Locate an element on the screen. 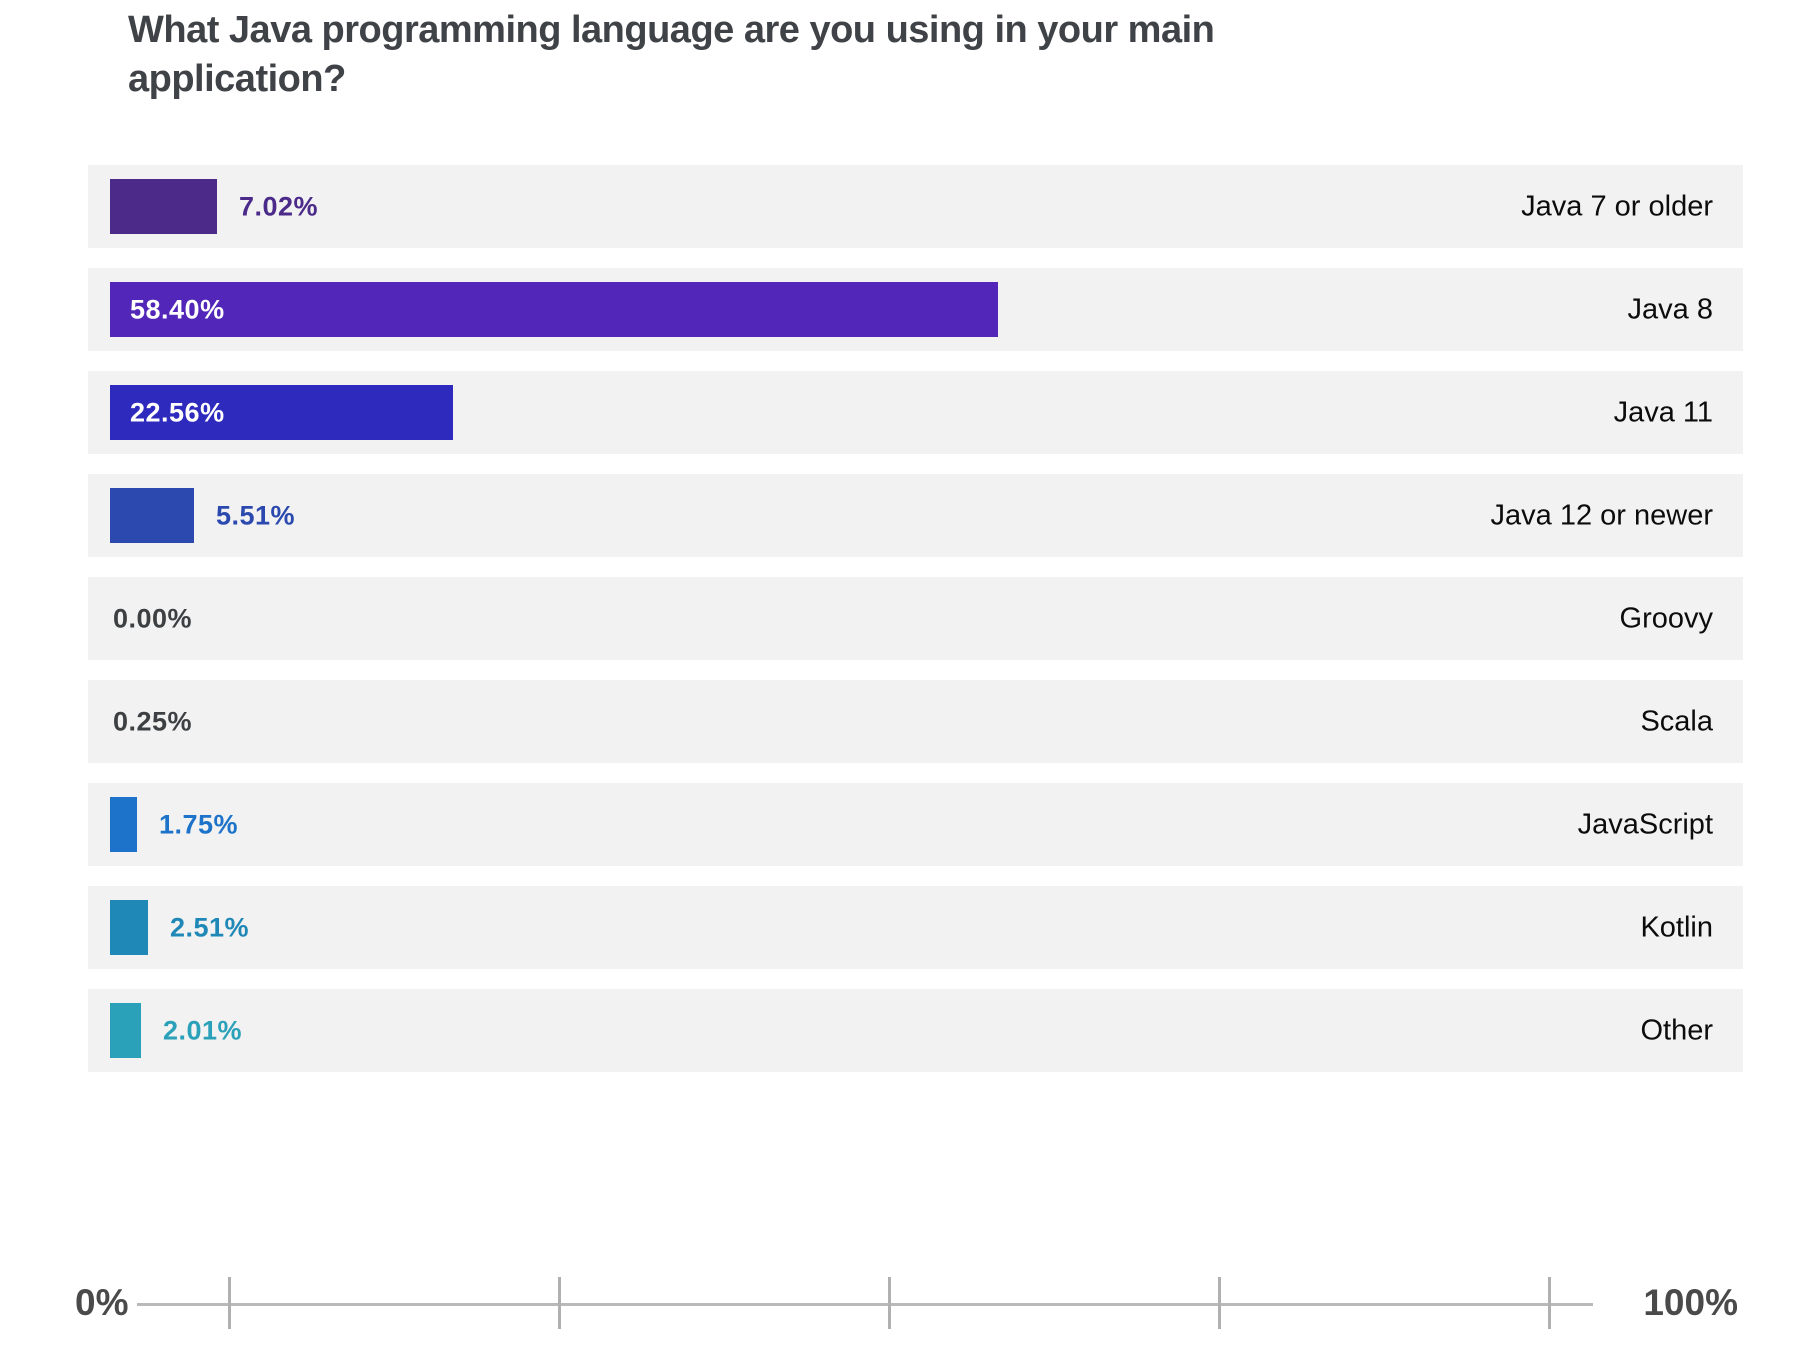 The width and height of the screenshot is (1808, 1370). category-label: Java 8 is located at coordinates (1670, 309).